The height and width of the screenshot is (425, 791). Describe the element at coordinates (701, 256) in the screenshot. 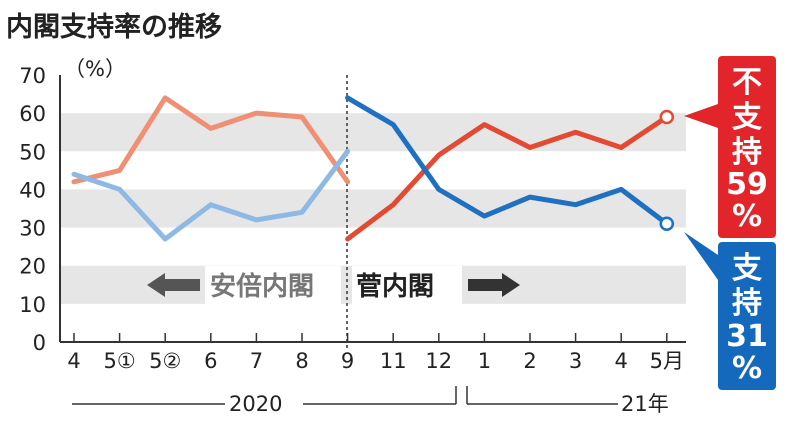

I see `approve-pointer` at that location.